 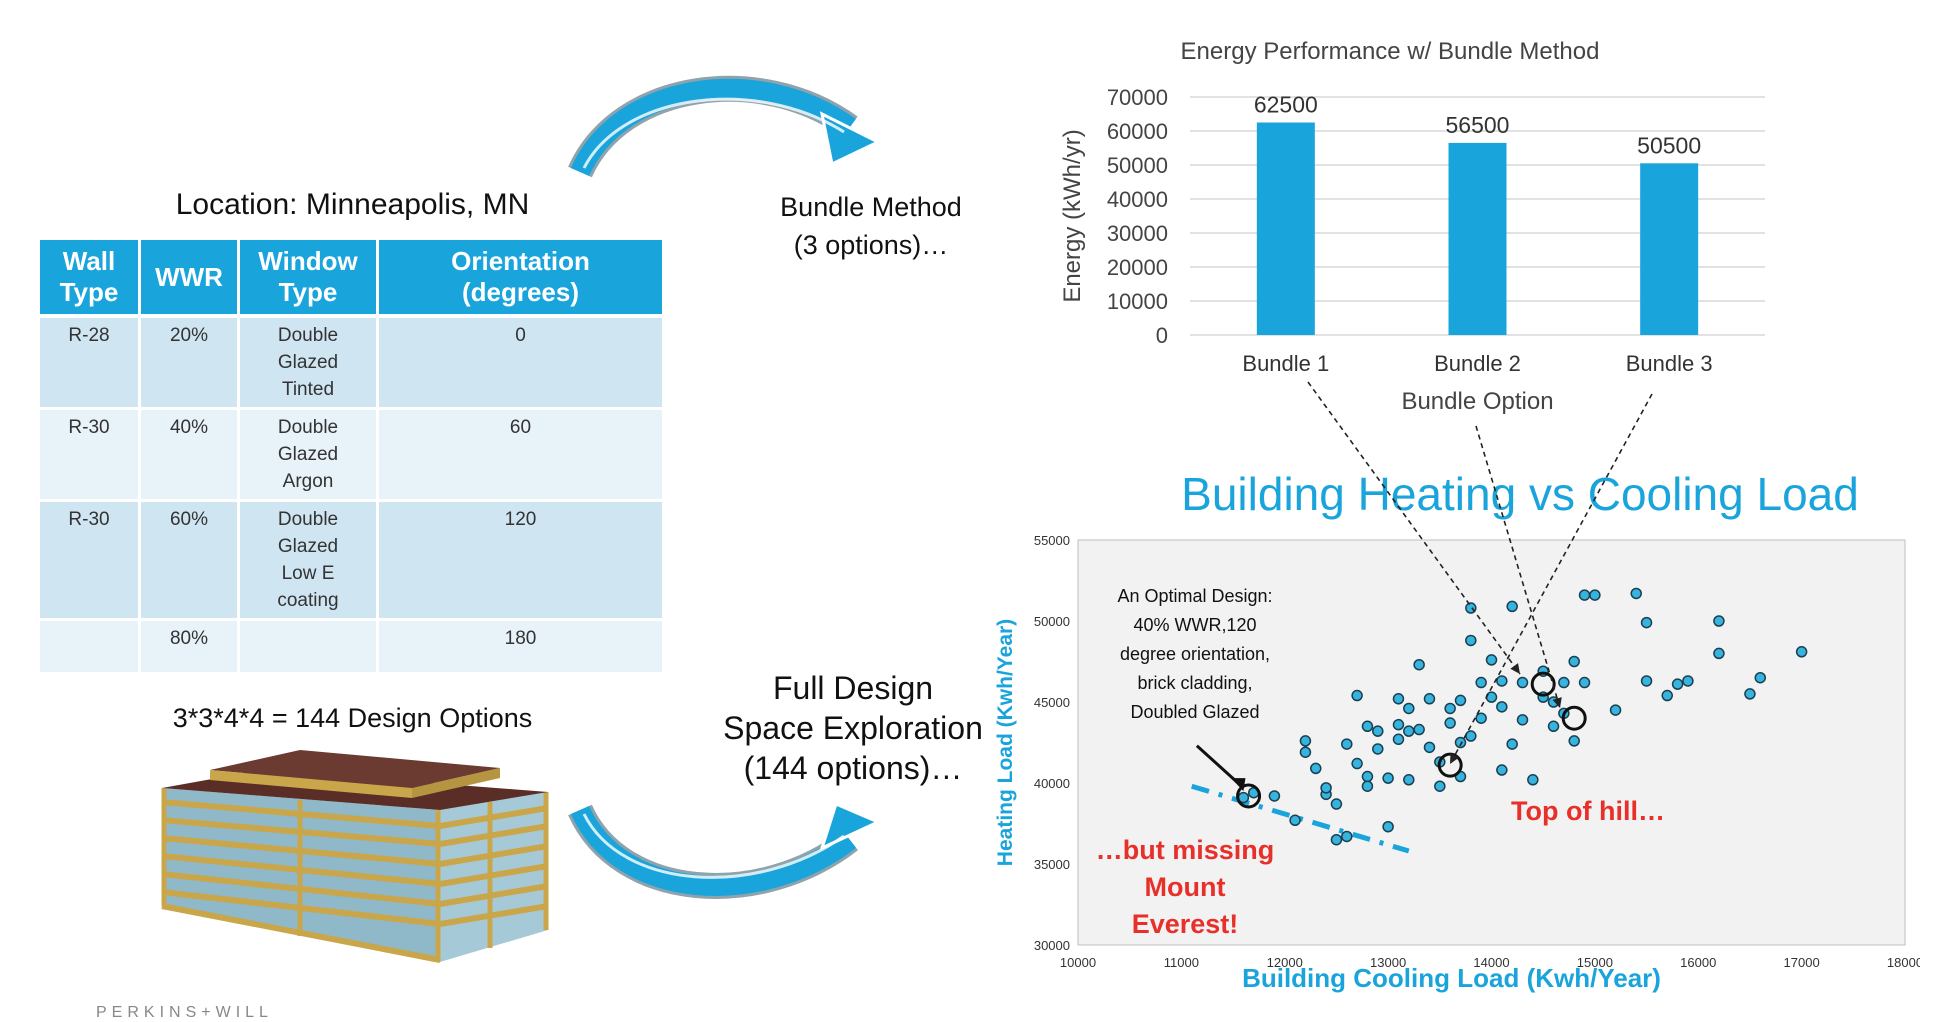 I want to click on table-cell-wwr: 80%, so click(x=189, y=647).